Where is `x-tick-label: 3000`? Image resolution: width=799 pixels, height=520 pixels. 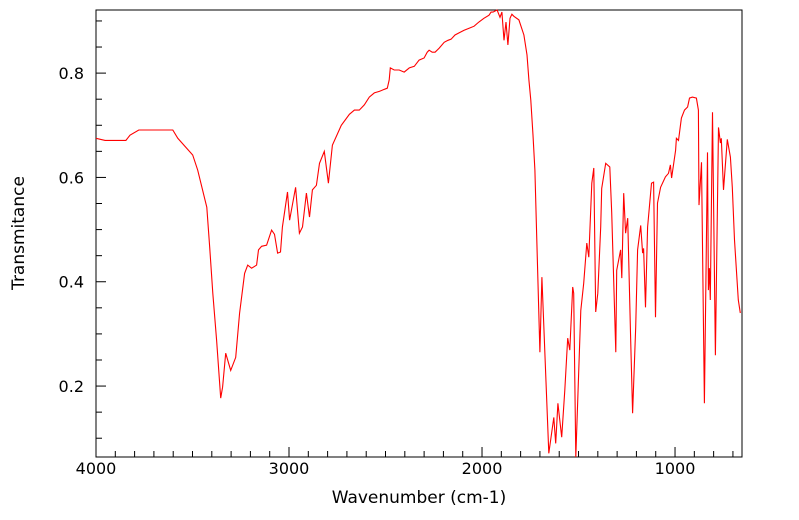
x-tick-label: 3000 is located at coordinates (289, 468).